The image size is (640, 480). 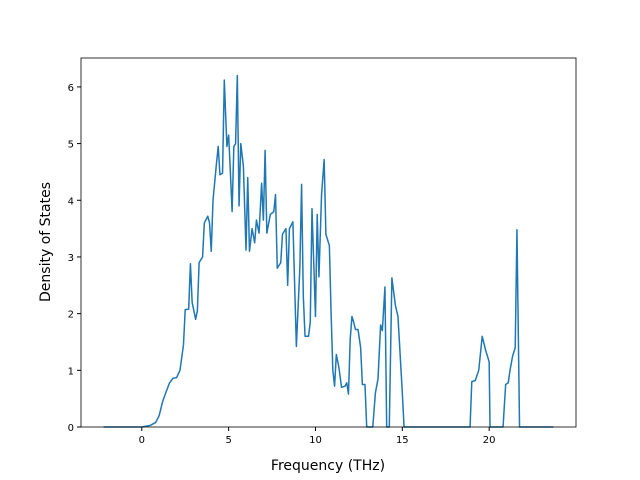 I want to click on x-tick-label: 0, so click(x=142, y=440).